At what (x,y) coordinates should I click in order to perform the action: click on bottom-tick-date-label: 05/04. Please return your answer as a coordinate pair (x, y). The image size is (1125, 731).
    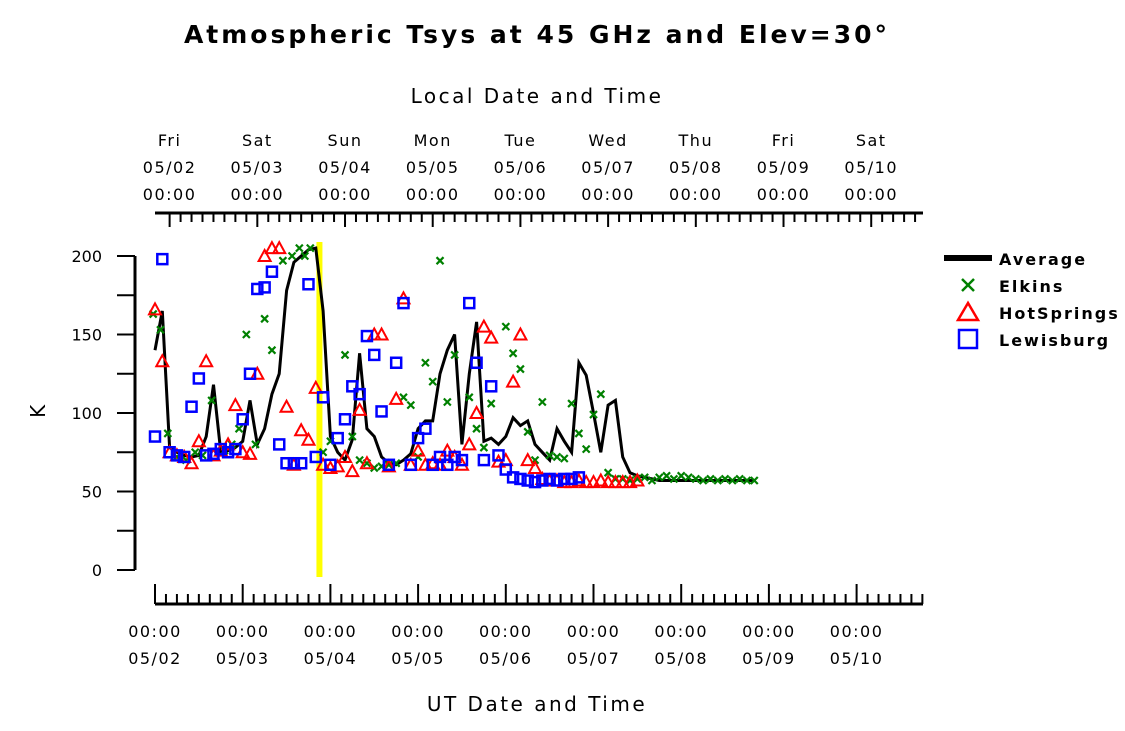
    Looking at the image, I should click on (331, 658).